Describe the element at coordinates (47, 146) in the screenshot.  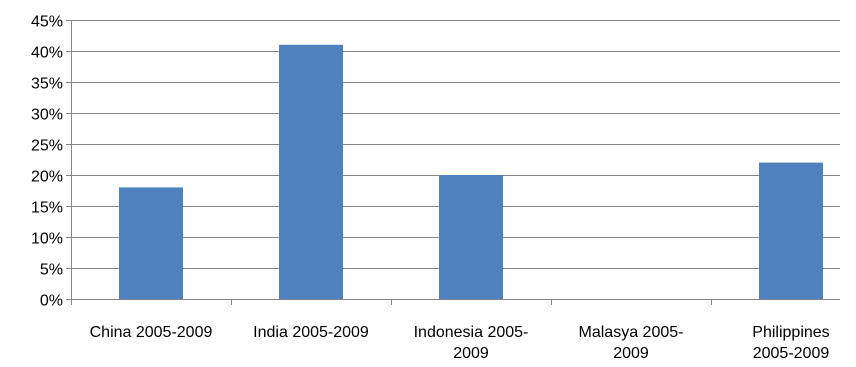
I see `y-tick-label: 25%` at that location.